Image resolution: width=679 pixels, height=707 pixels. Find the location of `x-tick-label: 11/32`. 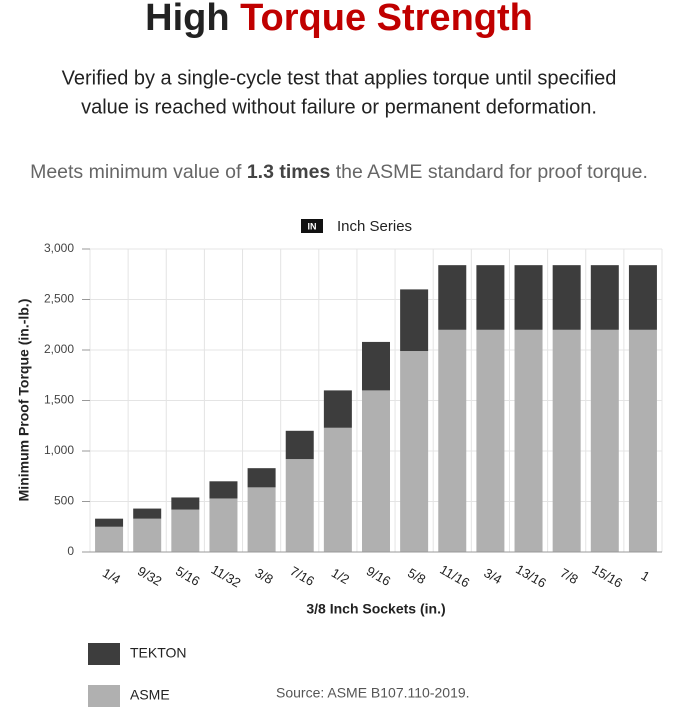

x-tick-label: 11/32 is located at coordinates (226, 576).